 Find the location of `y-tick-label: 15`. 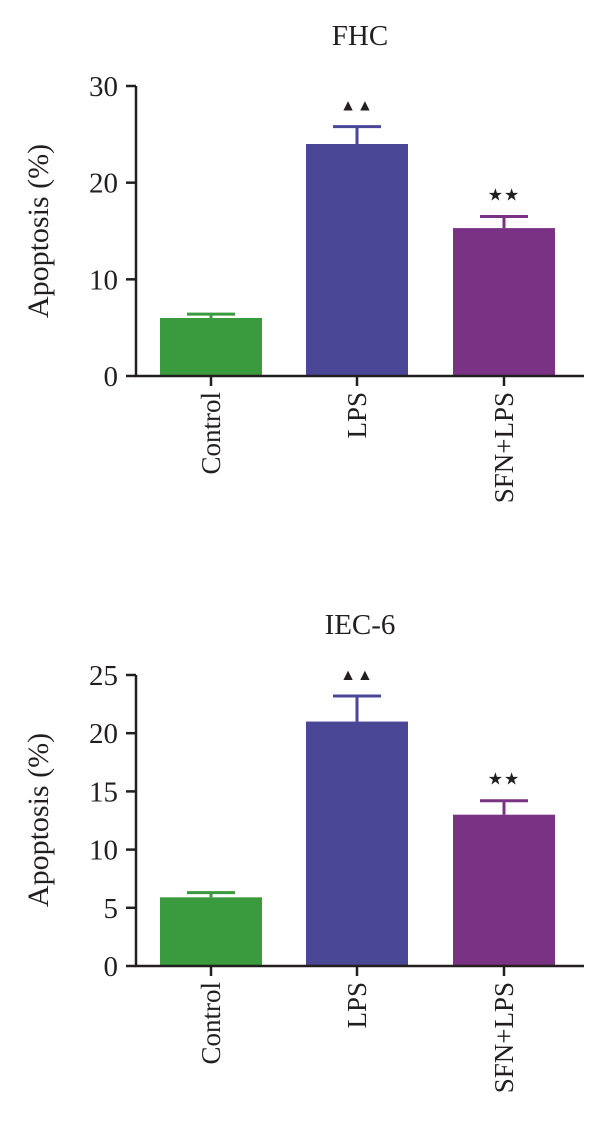

y-tick-label: 15 is located at coordinates (103, 792).